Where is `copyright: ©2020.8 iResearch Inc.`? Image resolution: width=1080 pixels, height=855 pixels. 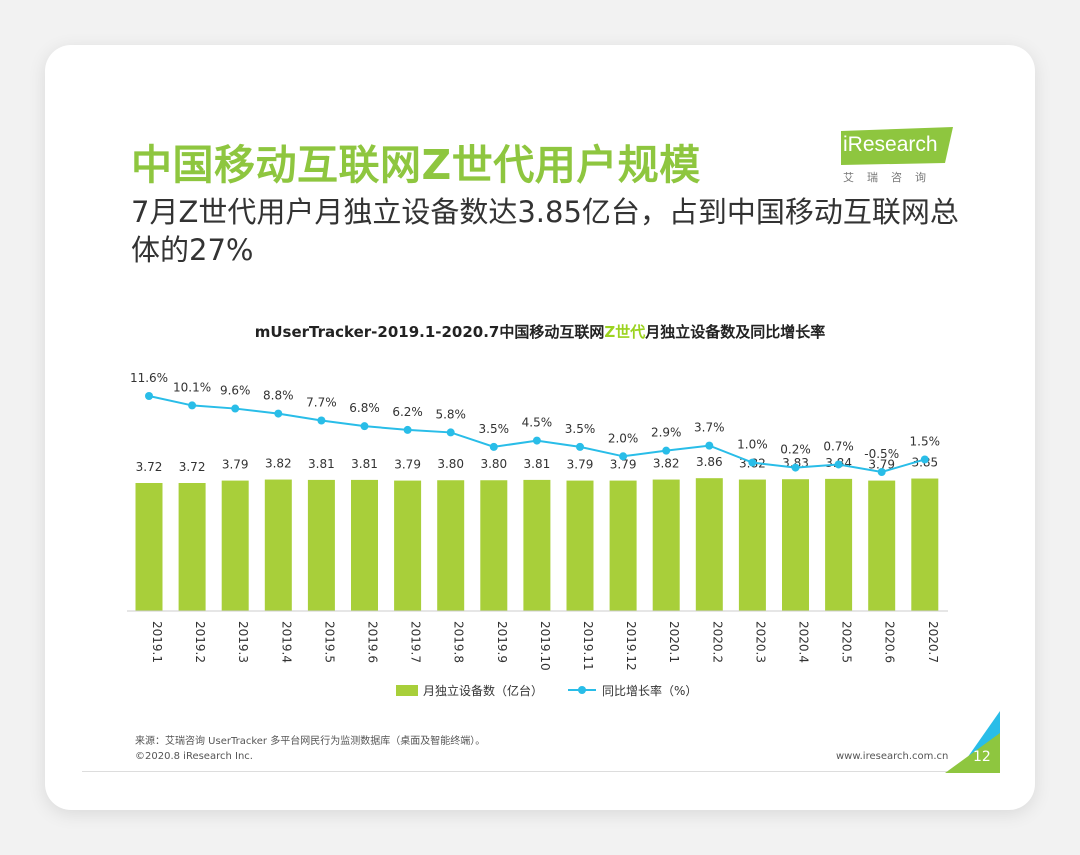 copyright: ©2020.8 iResearch Inc. is located at coordinates (194, 756).